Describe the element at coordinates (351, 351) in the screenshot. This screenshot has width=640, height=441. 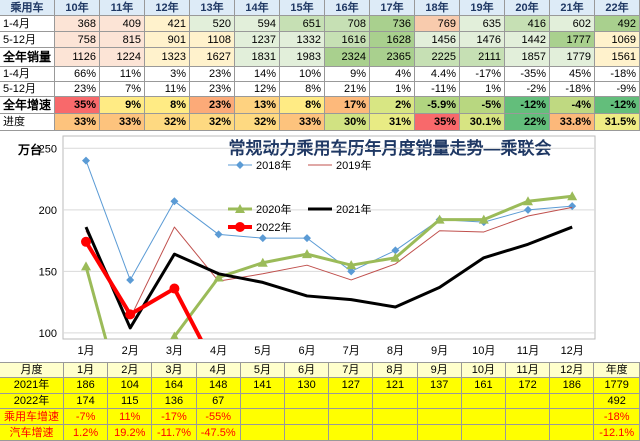
I see `x-tick-label: 7月` at that location.